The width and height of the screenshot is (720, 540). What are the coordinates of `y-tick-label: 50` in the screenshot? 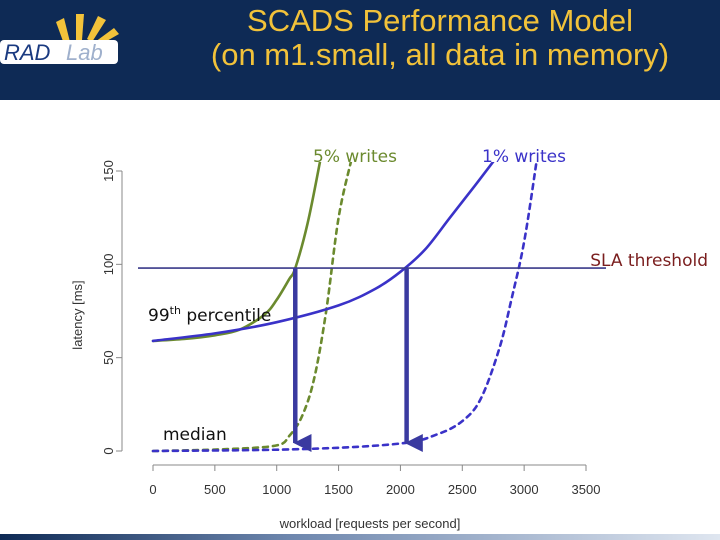 It's located at (108, 357).